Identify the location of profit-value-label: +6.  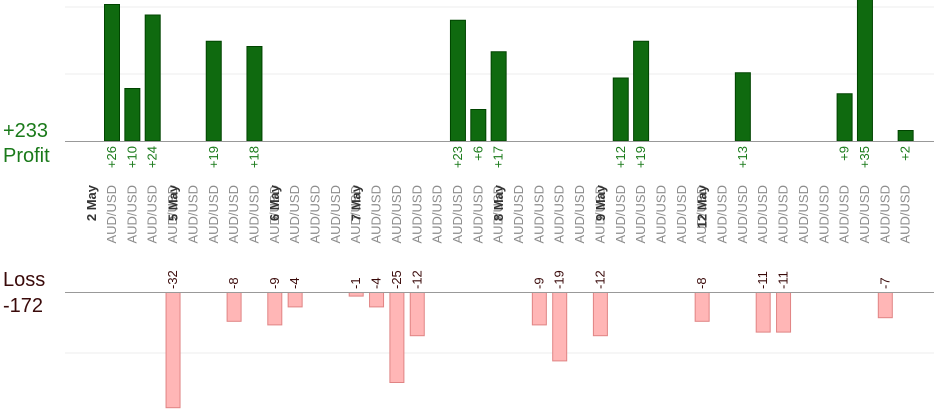
(477, 153).